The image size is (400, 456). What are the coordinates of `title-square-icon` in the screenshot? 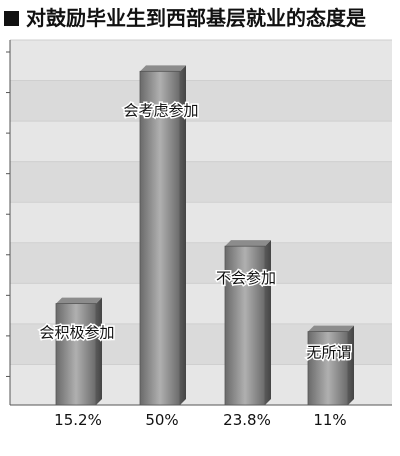 It's located at (11, 18).